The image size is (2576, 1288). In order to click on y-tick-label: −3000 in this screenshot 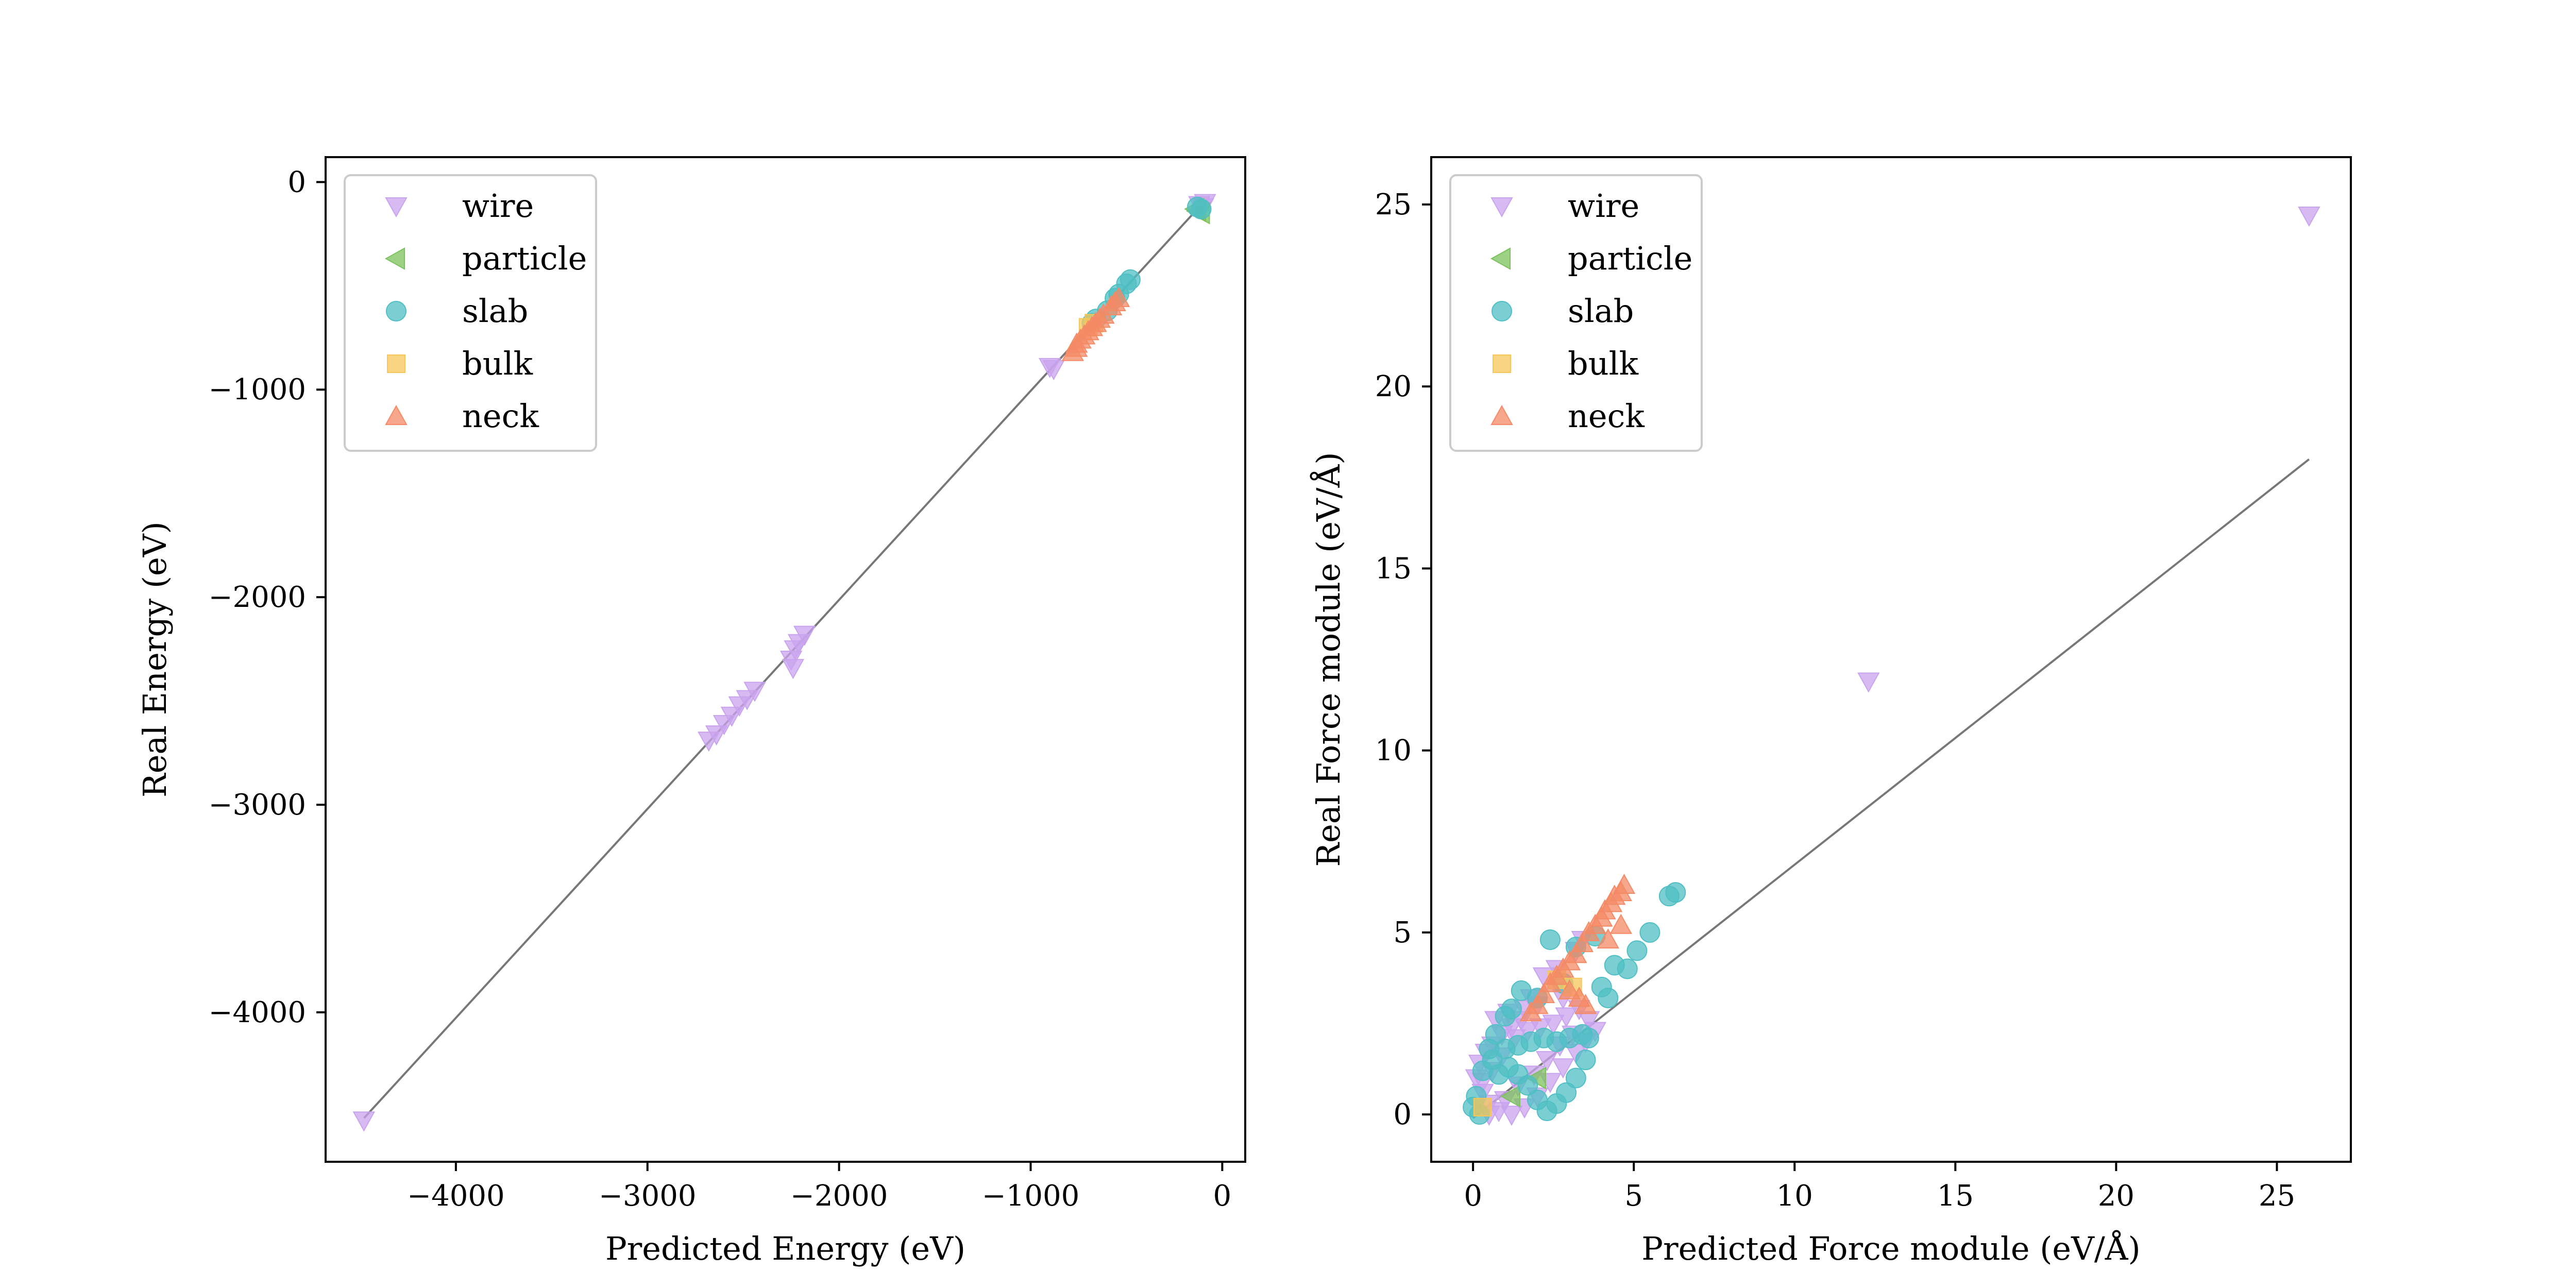, I will do `click(257, 805)`.